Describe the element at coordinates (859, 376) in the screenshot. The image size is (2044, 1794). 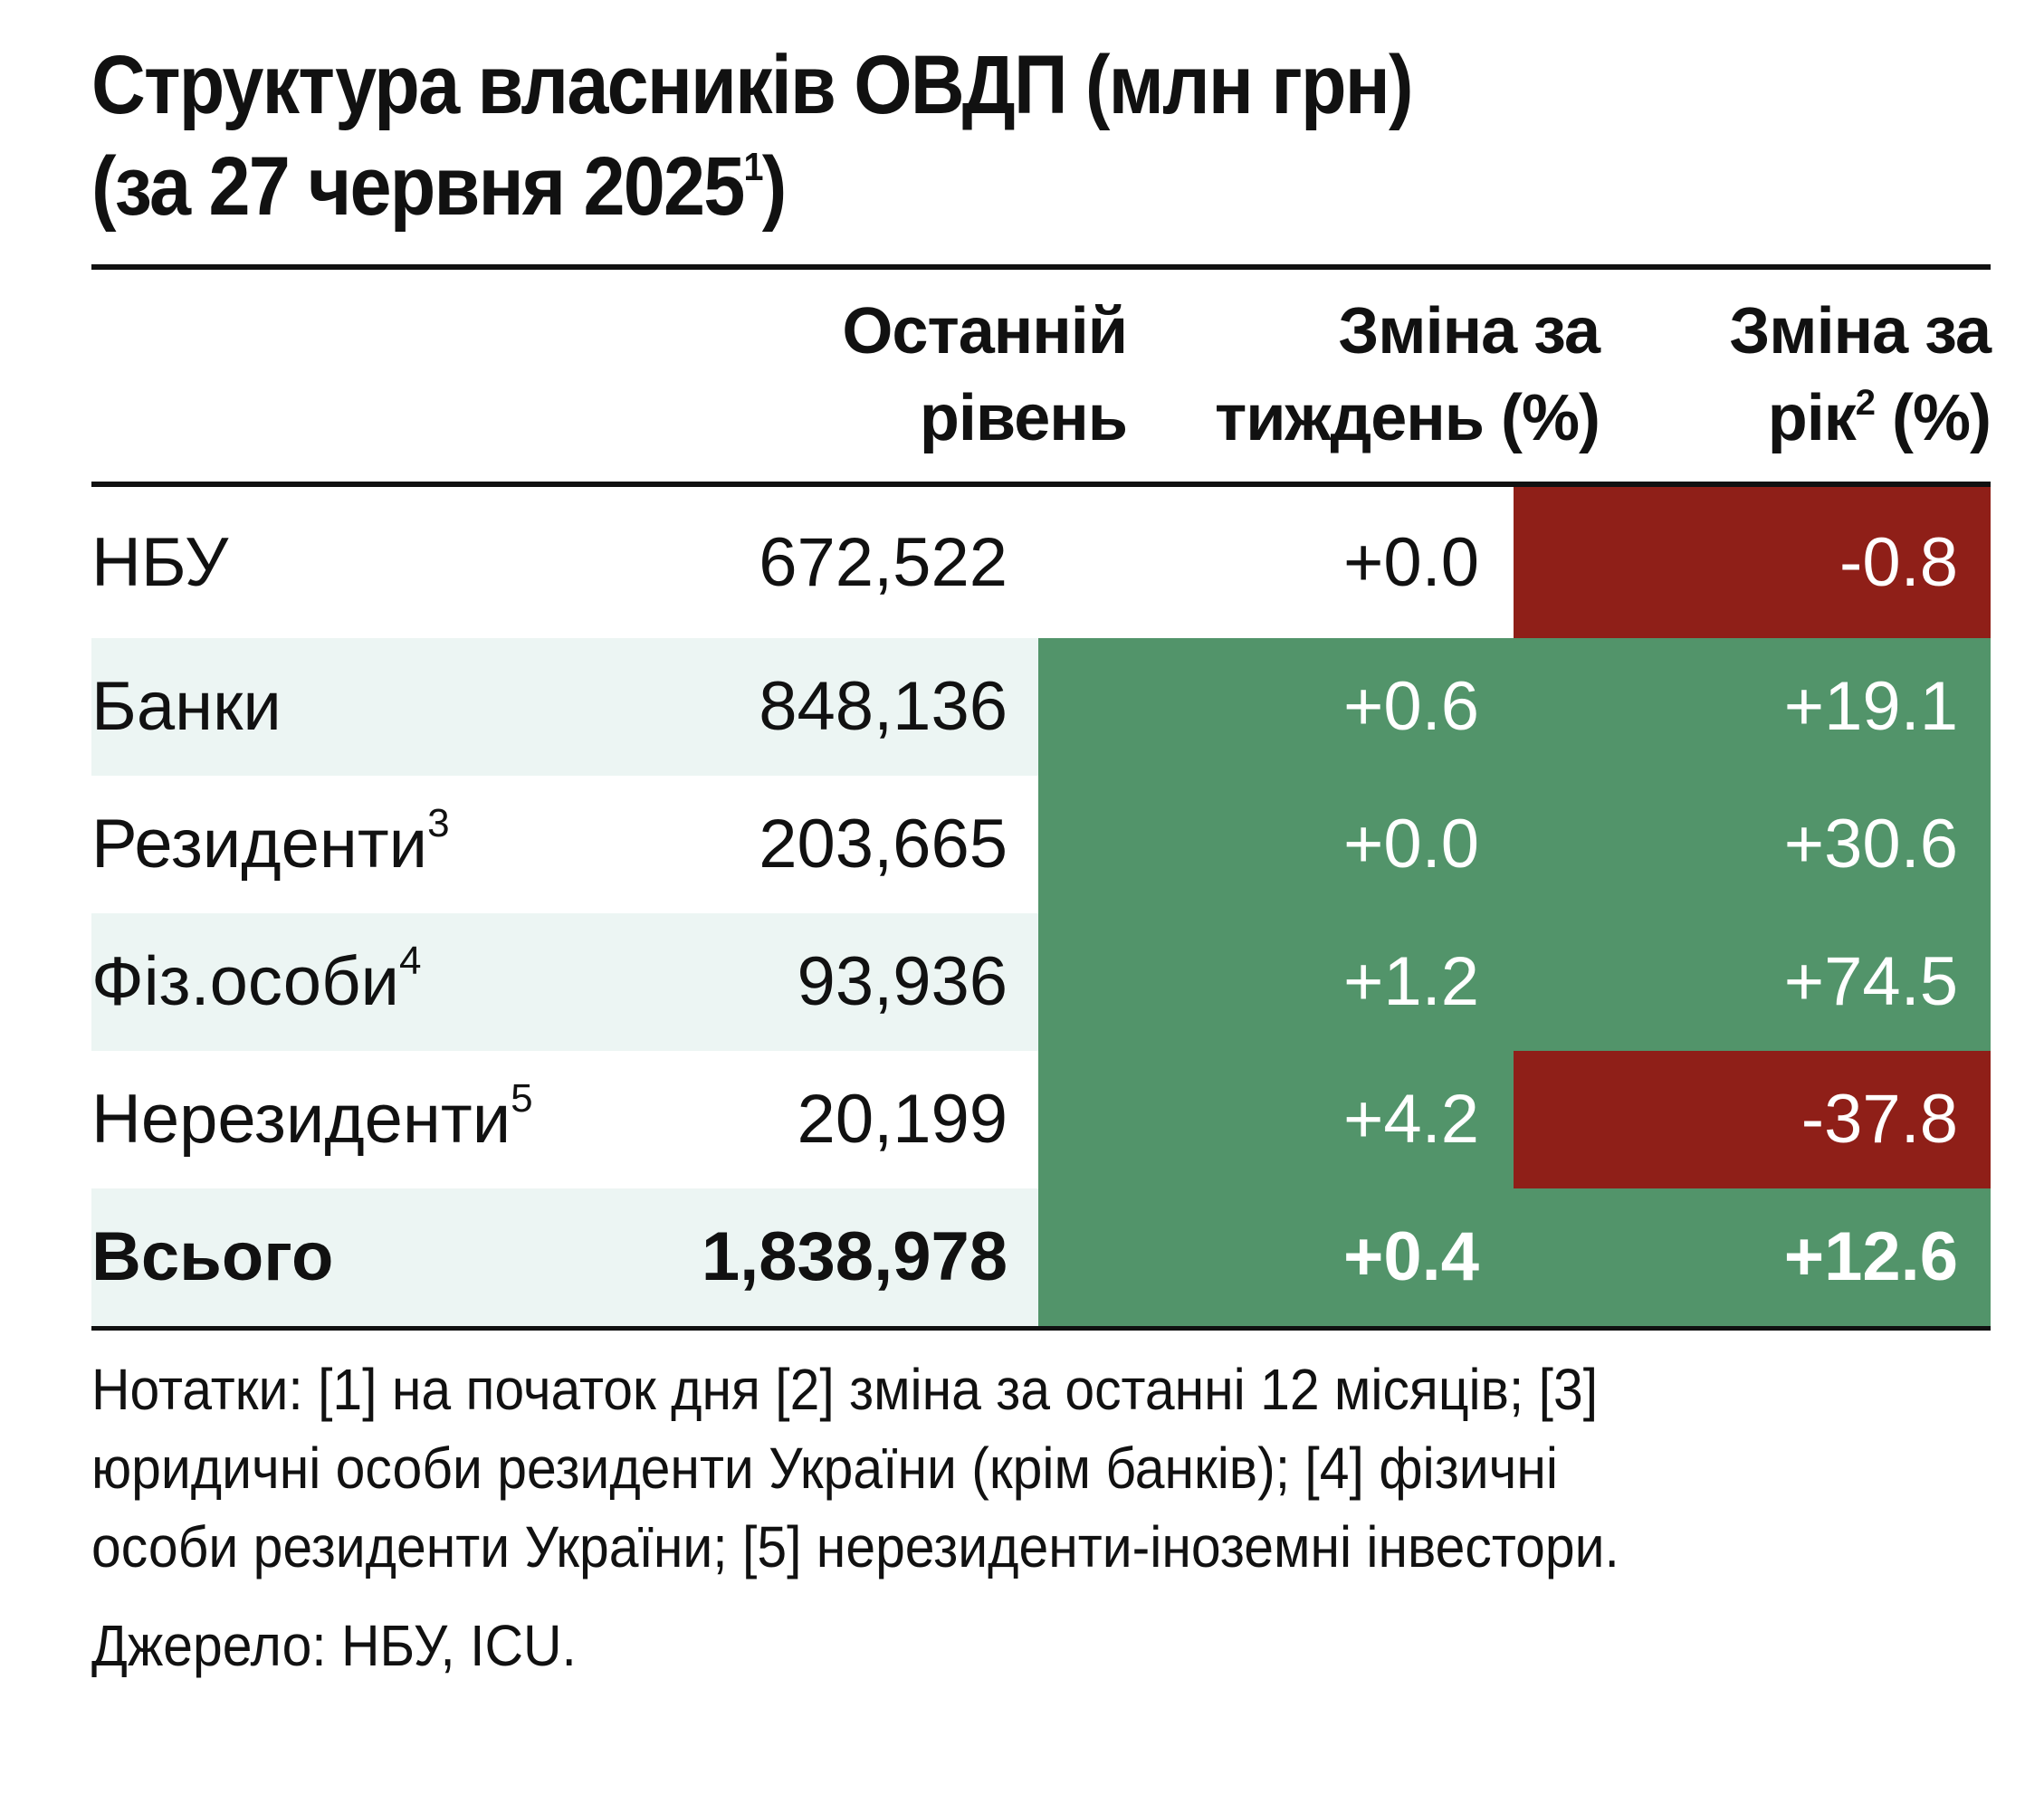
I see `header-level: Останній рівень` at that location.